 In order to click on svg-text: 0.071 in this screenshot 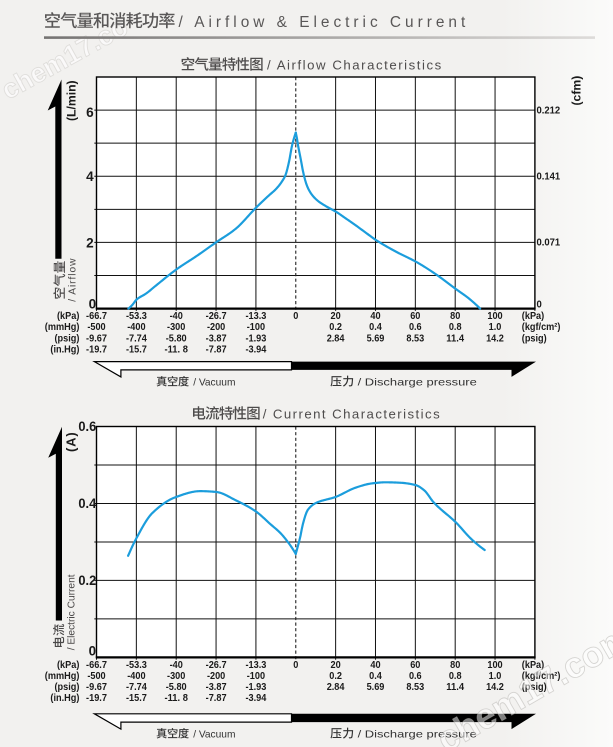, I will do `click(549, 243)`.